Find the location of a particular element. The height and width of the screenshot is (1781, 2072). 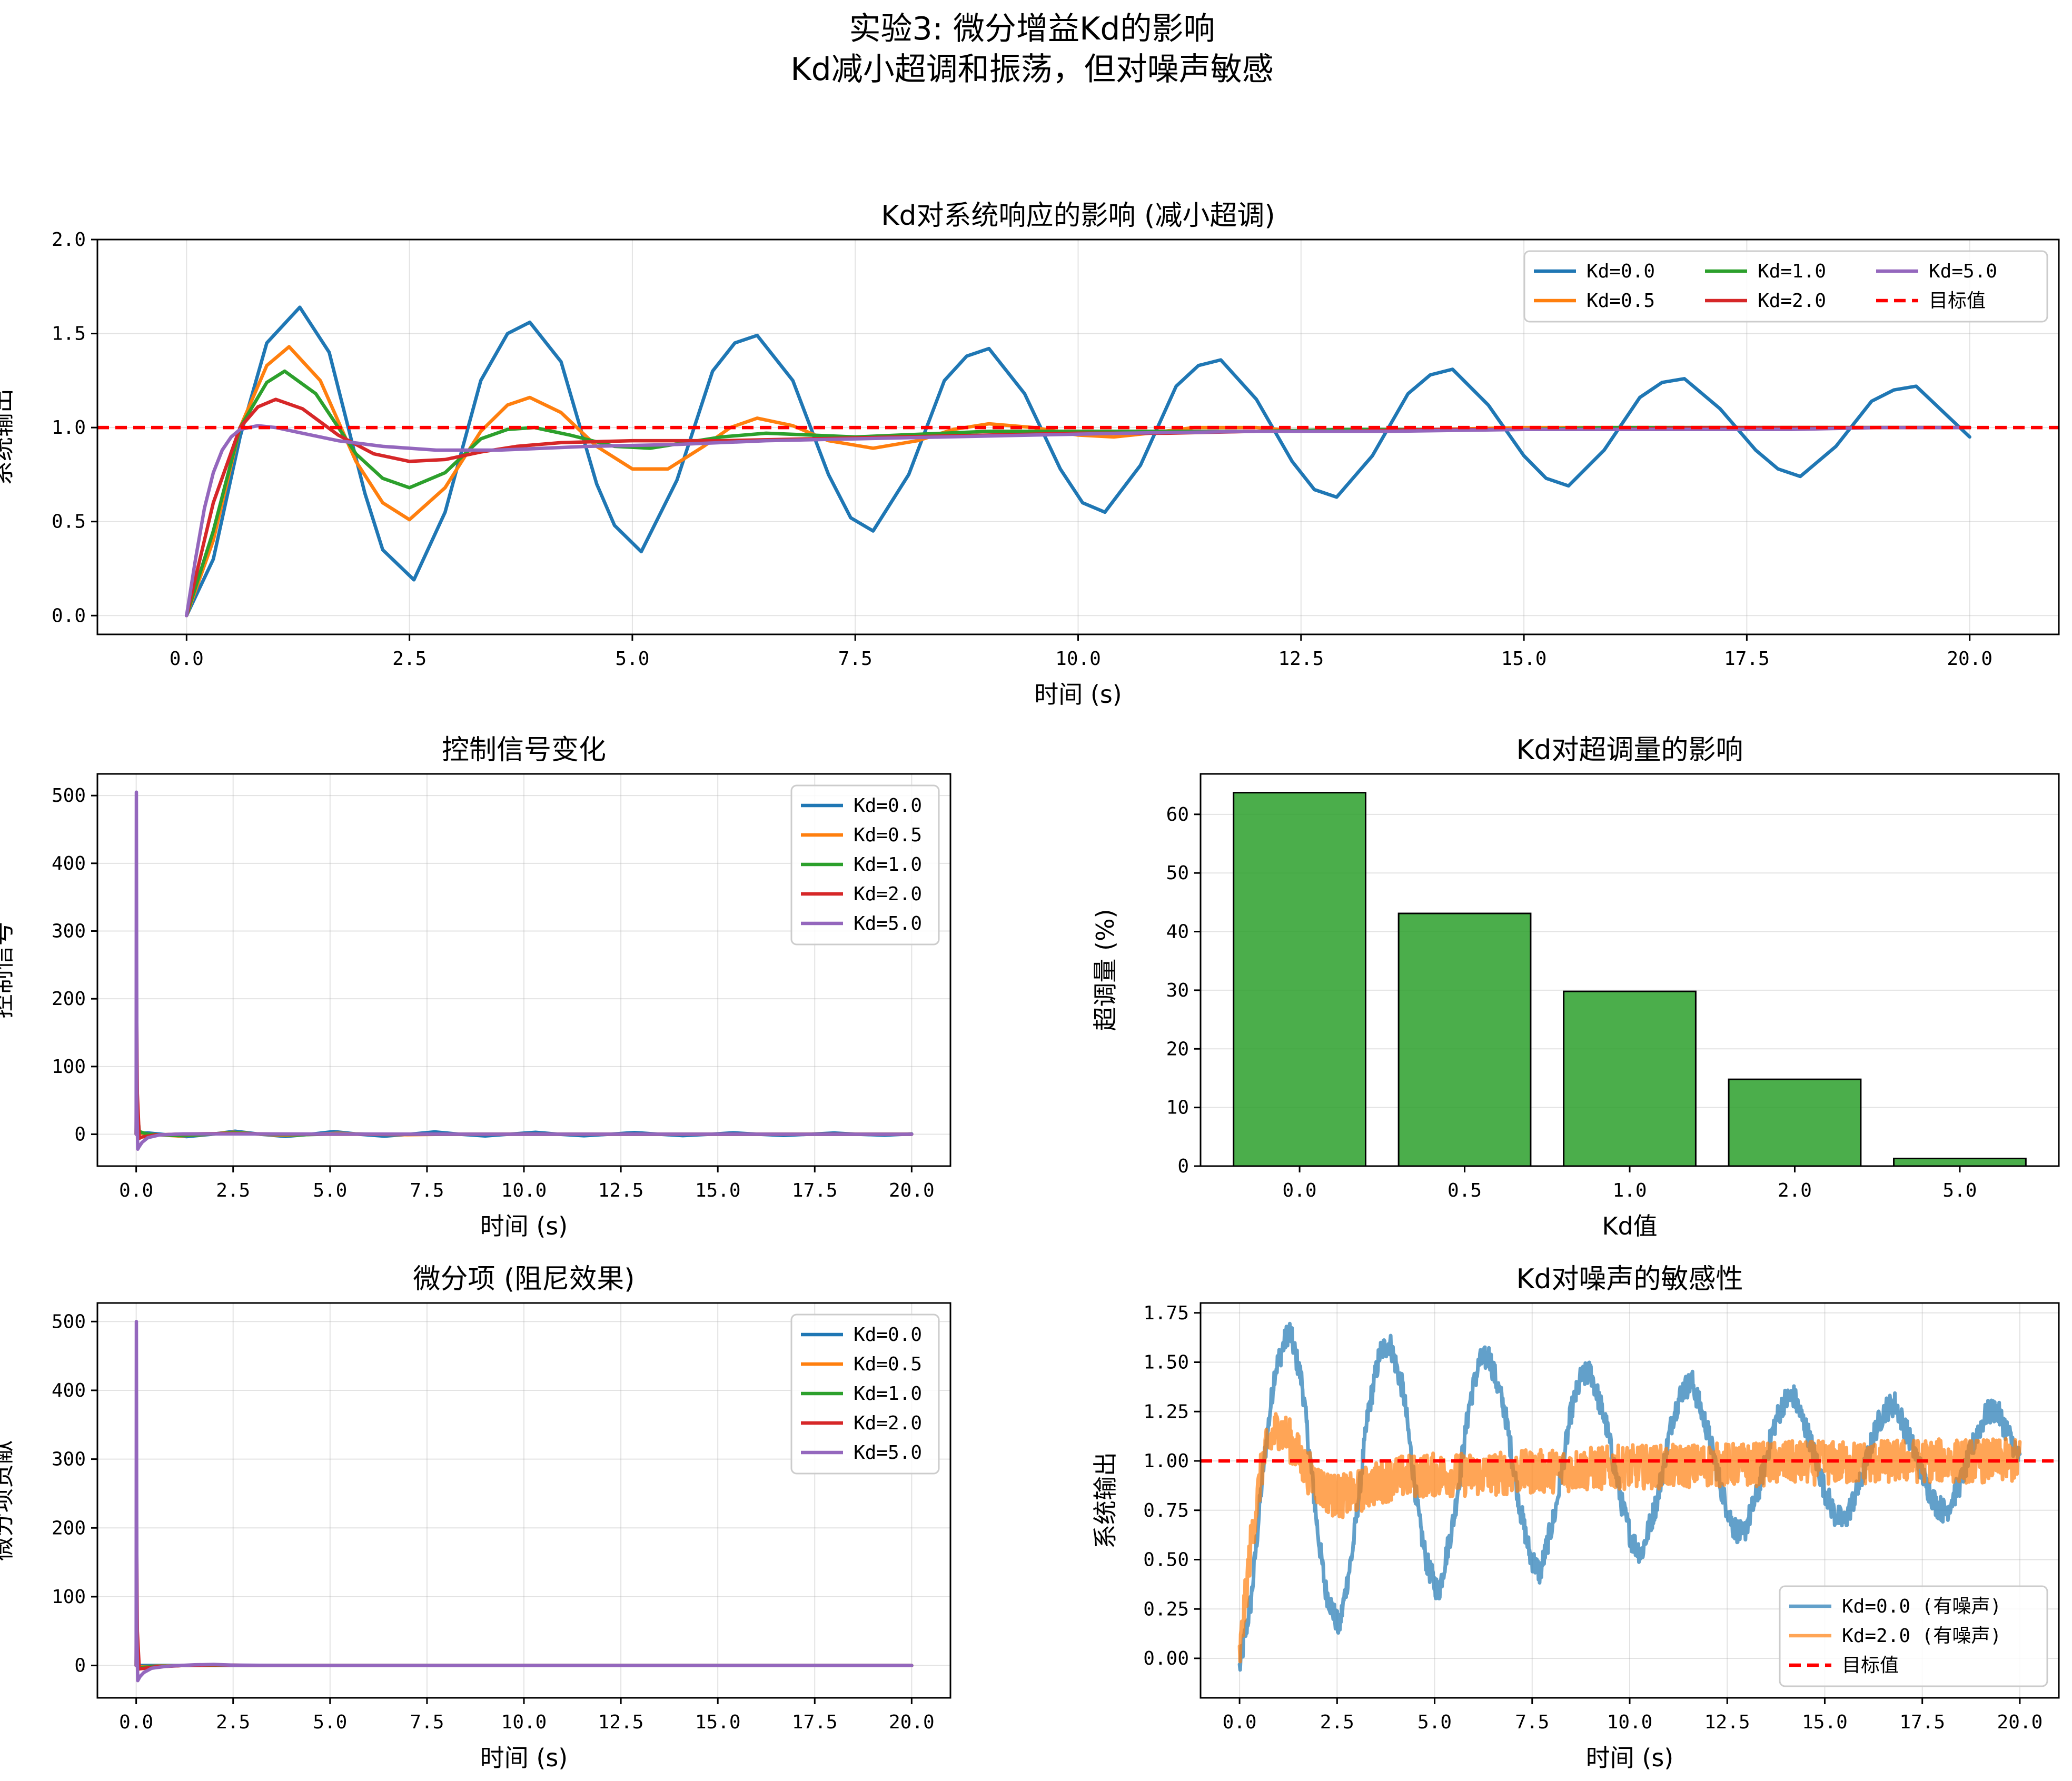

3-ytick-label-0: 0 is located at coordinates (80, 1666).